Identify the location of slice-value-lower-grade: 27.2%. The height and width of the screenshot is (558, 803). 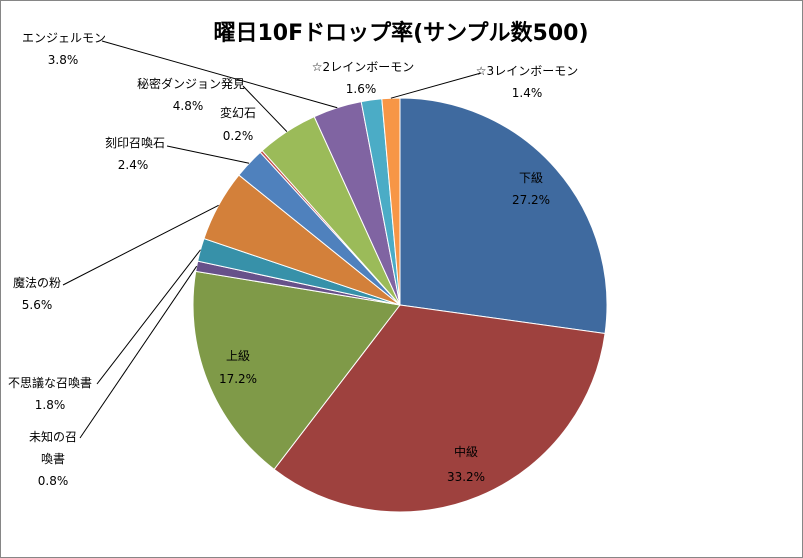
(531, 200).